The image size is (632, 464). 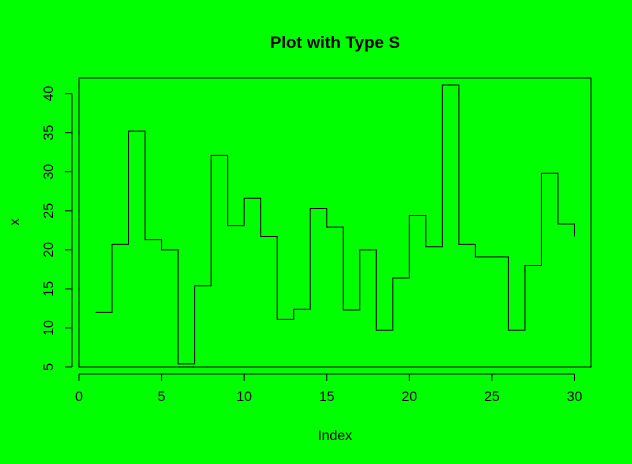 I want to click on y-tick-label: 25, so click(x=48, y=211).